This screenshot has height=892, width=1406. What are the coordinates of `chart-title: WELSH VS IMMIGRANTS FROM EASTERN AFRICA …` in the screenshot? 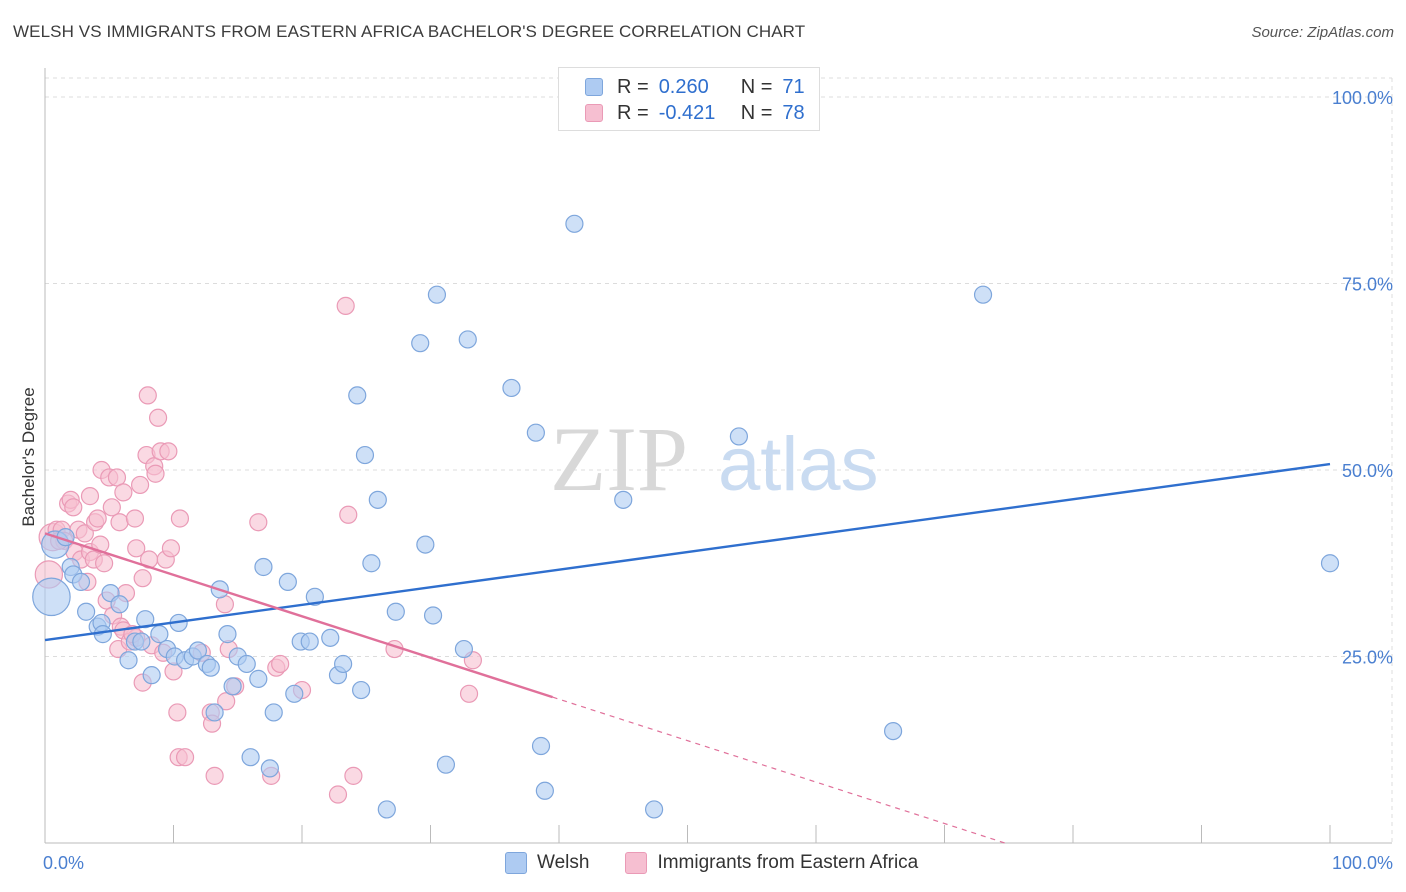 It's located at (409, 31).